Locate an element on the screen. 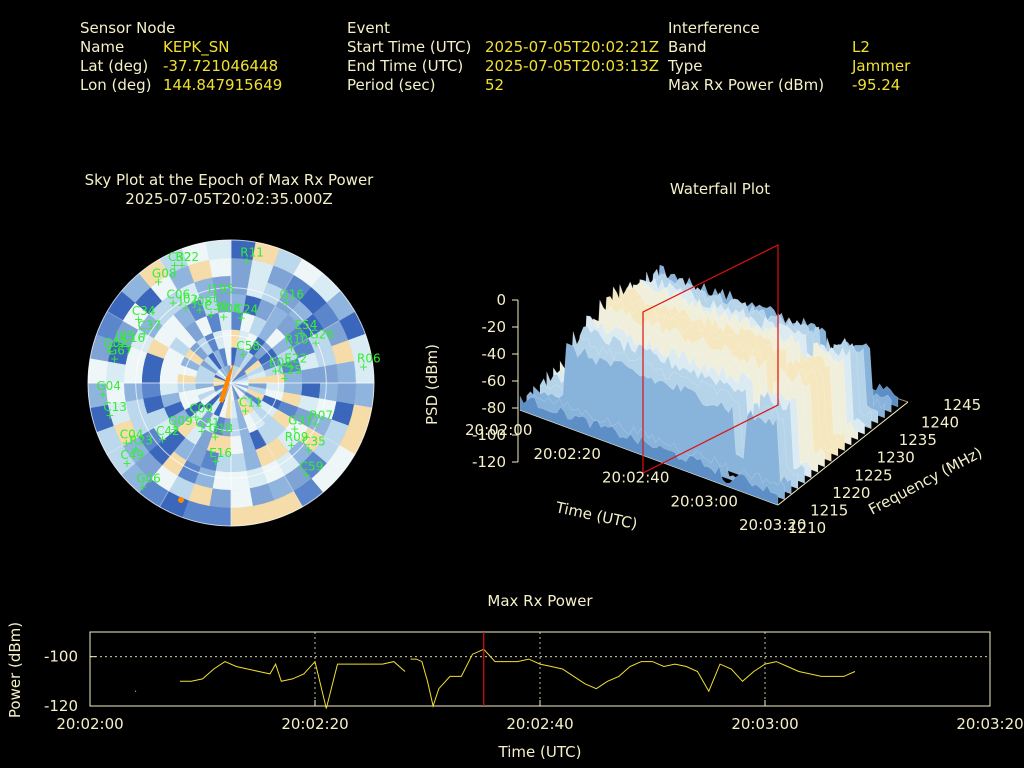  wf-frequency-tick-label: 1215 is located at coordinates (829, 510).